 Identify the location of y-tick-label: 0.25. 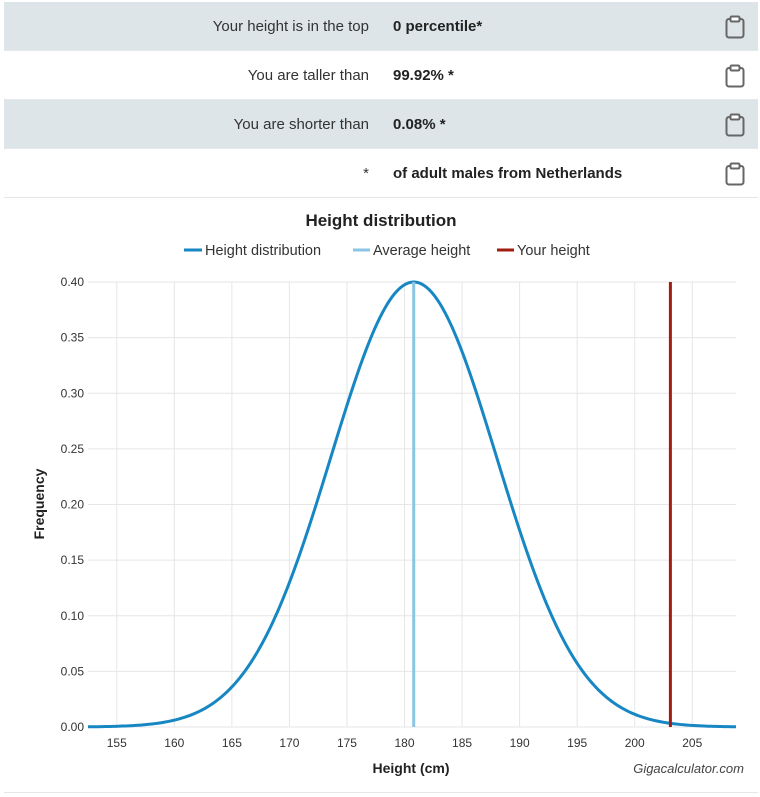
(73, 449).